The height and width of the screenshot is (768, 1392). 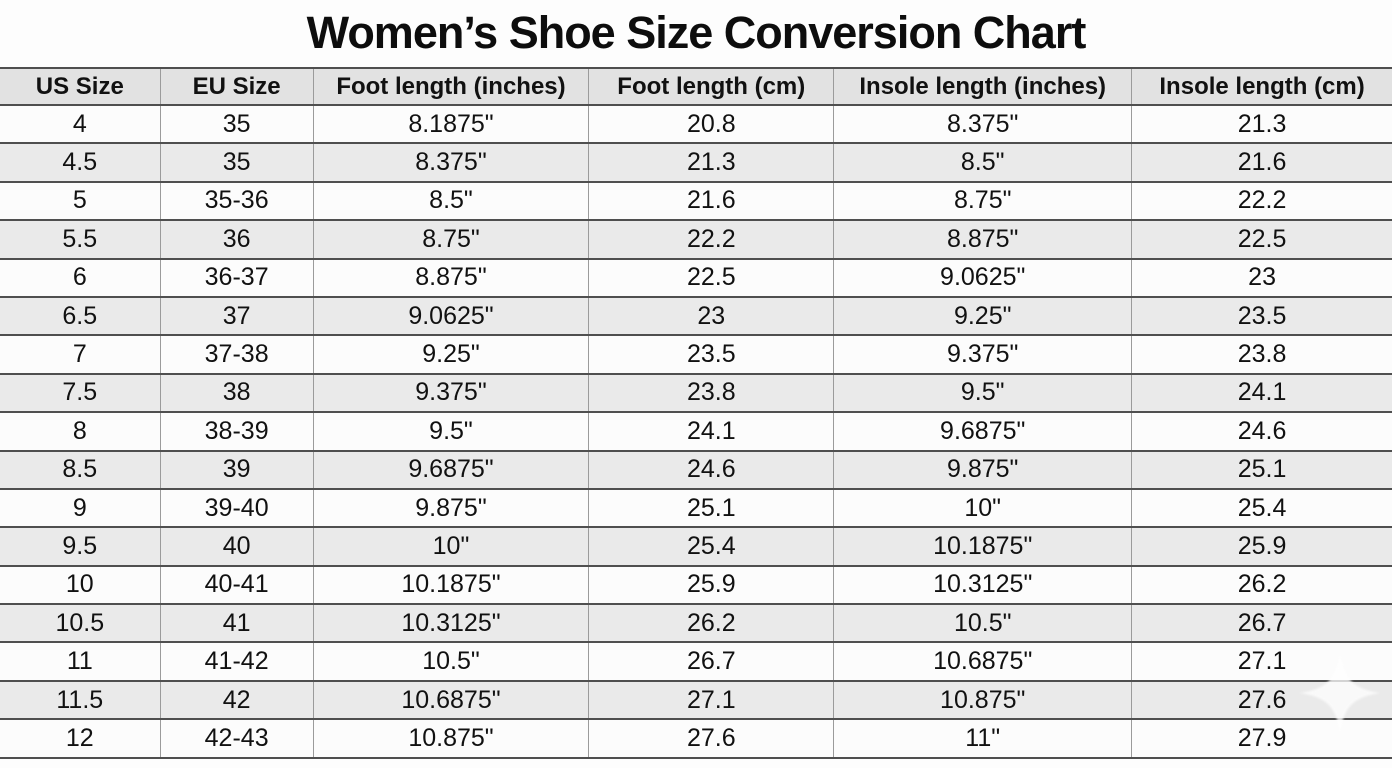 I want to click on cell-insole-length-inches: 10.3125", so click(x=982, y=584).